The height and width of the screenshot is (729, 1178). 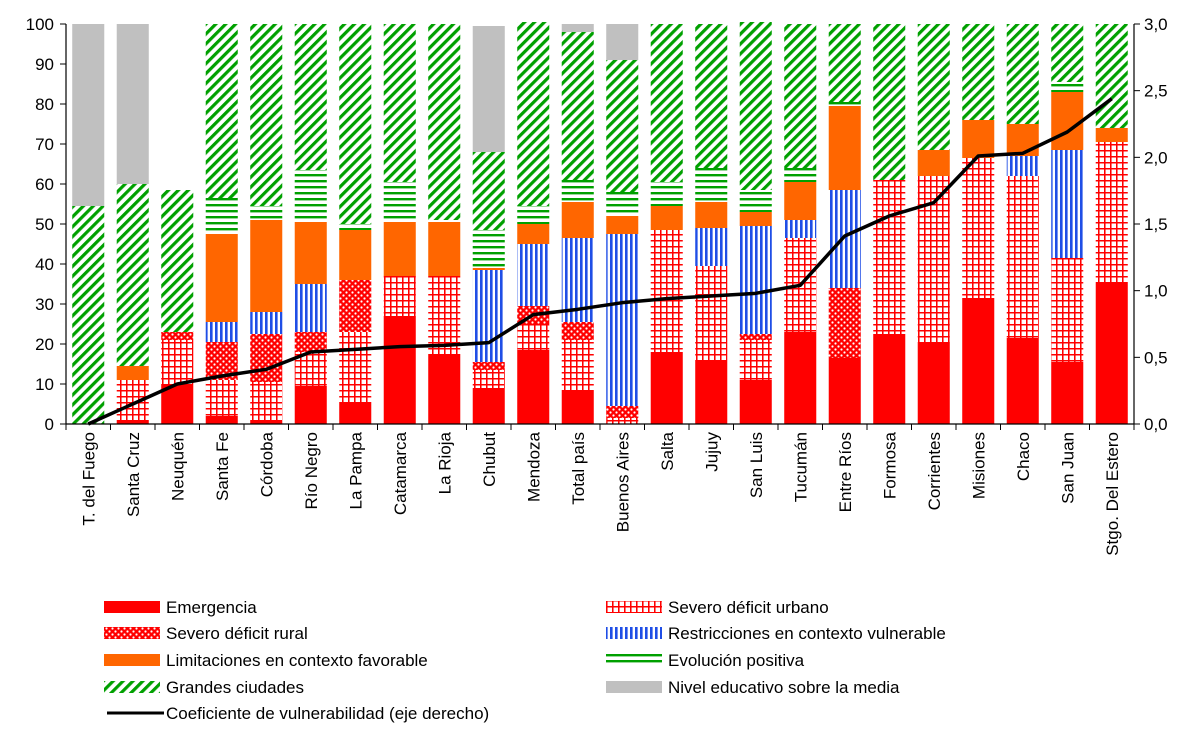 What do you see at coordinates (634, 633) in the screenshot?
I see `legend-swatch-restricciones` at bounding box center [634, 633].